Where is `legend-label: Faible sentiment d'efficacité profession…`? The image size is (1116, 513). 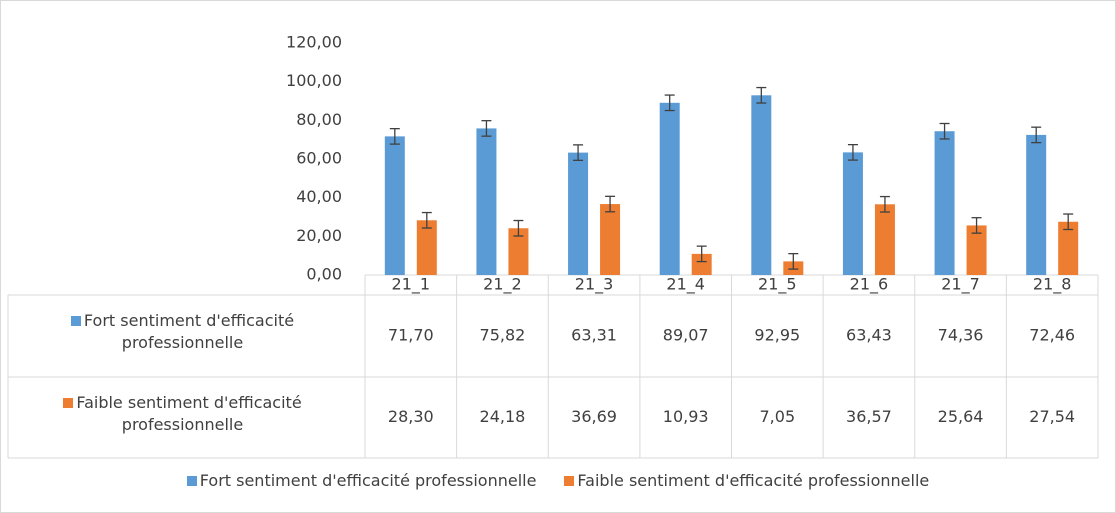 legend-label: Faible sentiment d'efficacité profession… is located at coordinates (753, 480).